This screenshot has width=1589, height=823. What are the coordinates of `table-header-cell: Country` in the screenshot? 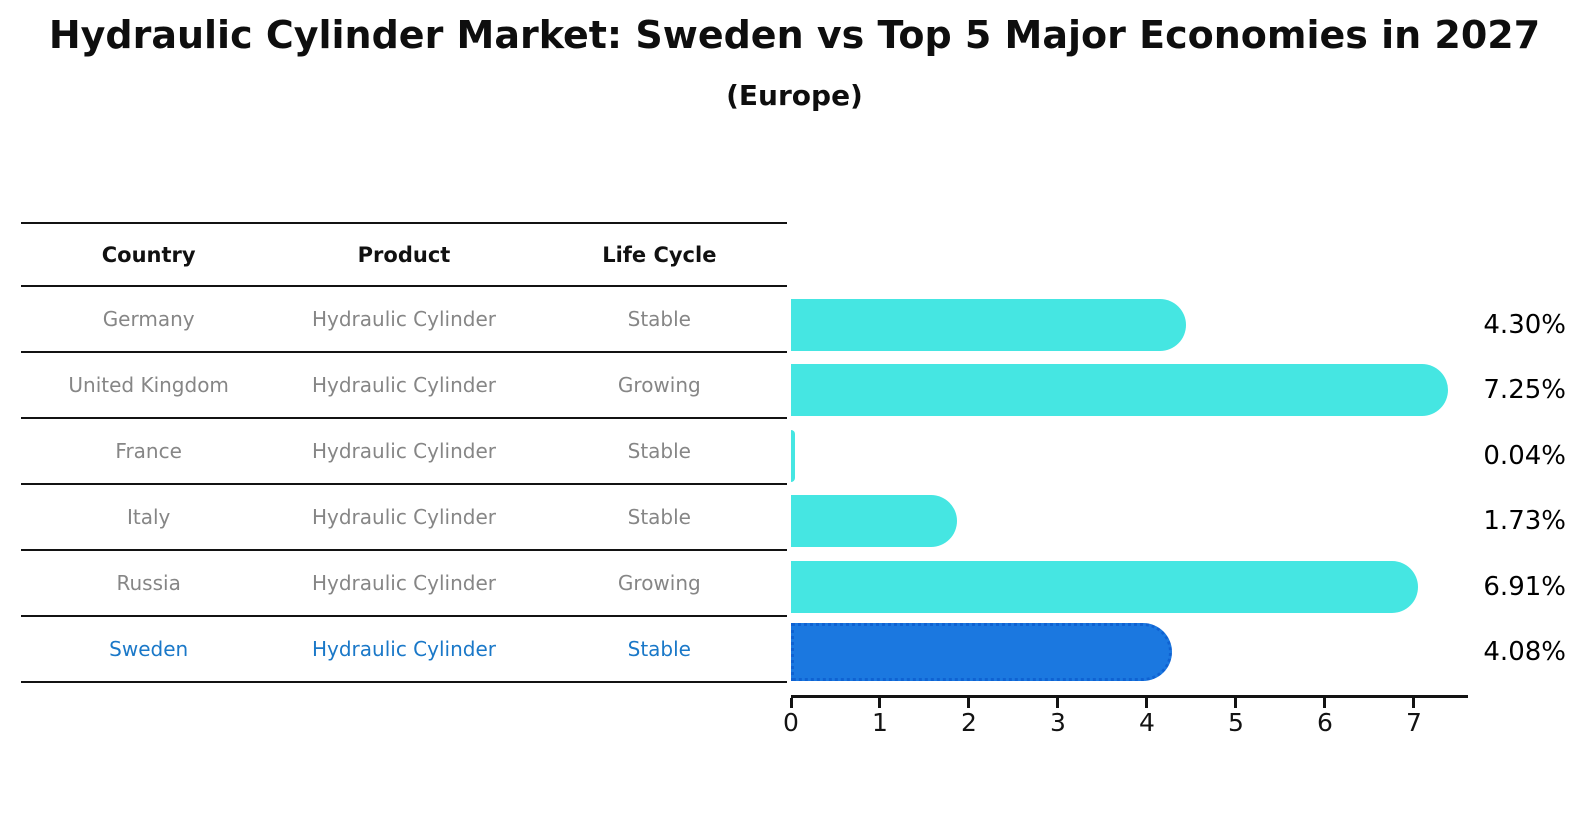 It's located at (148, 254).